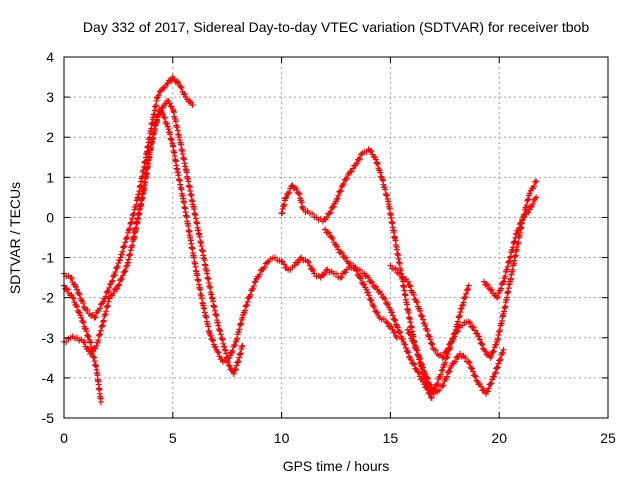  What do you see at coordinates (336, 466) in the screenshot?
I see `x-axis-label: GPS time / hours` at bounding box center [336, 466].